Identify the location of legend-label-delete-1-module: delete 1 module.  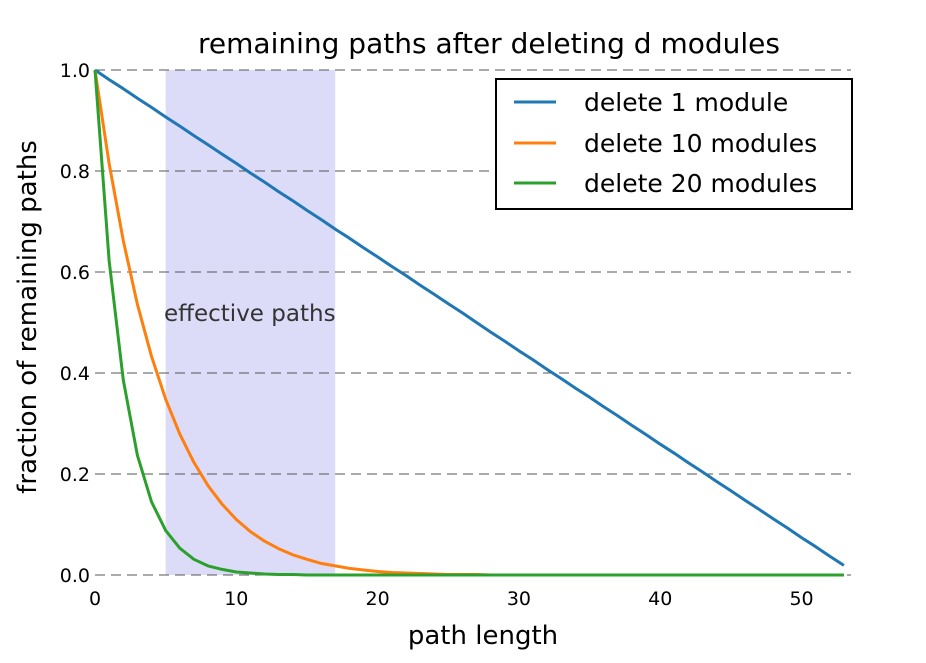
(686, 102).